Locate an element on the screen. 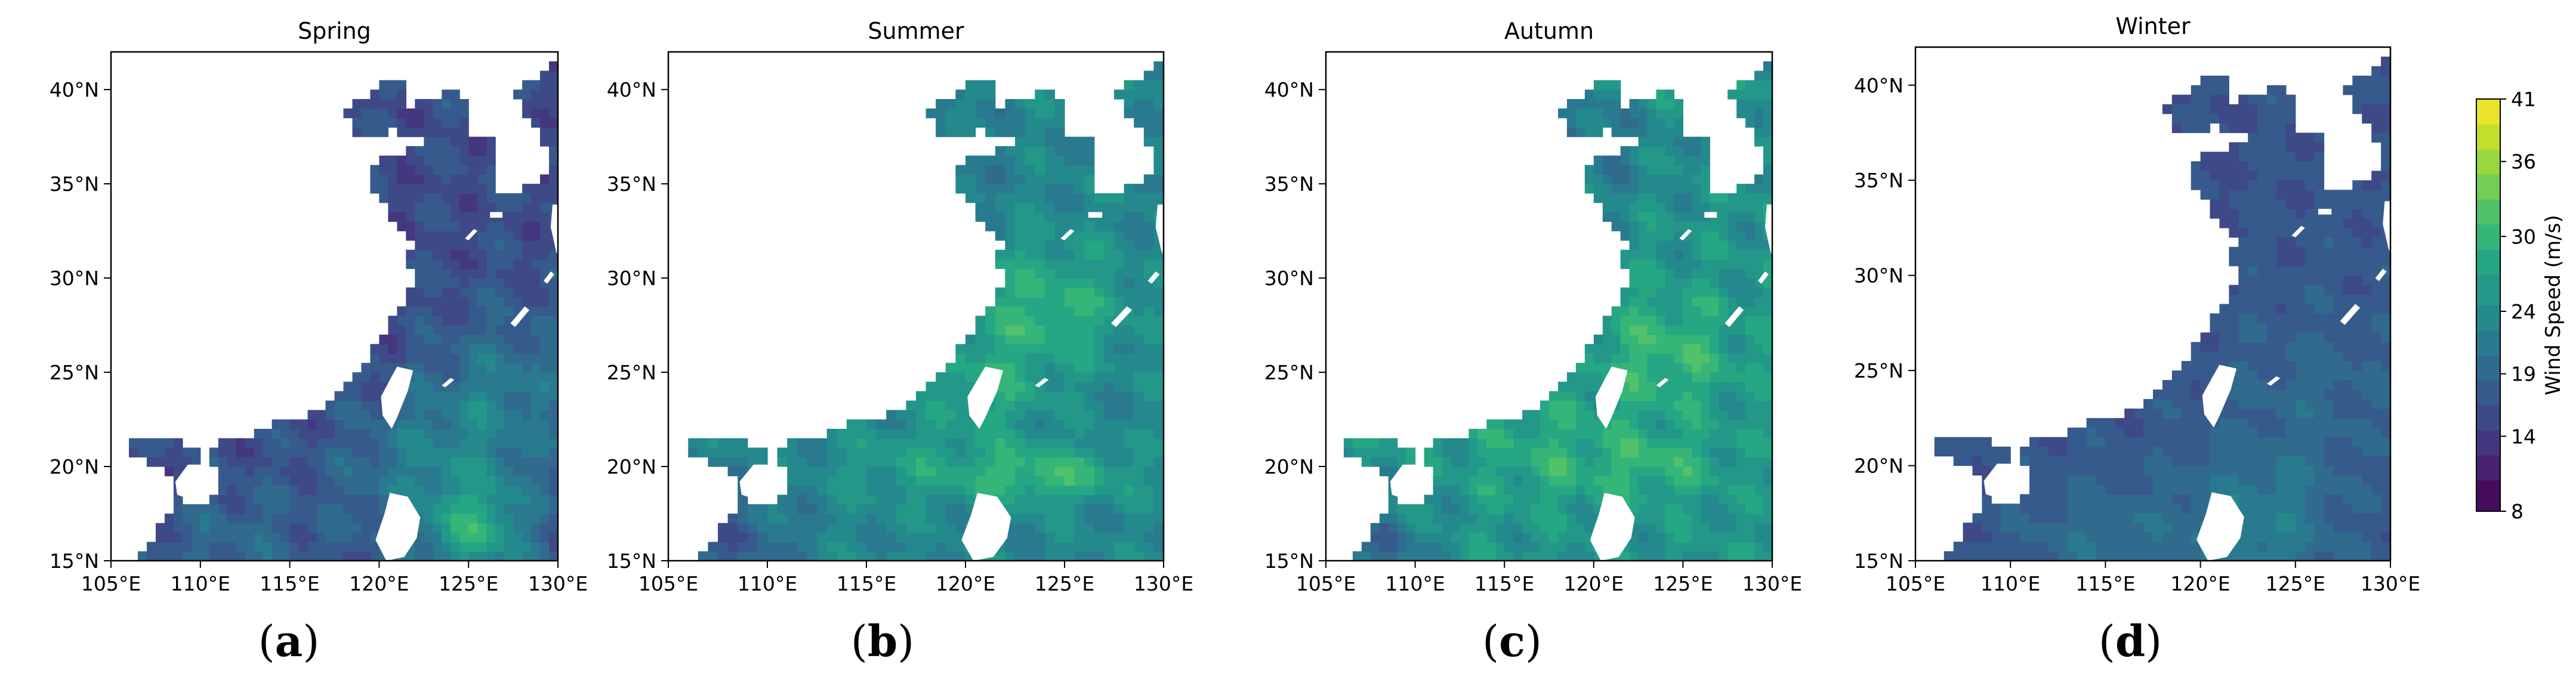 The image size is (2576, 686). panel-title: Autumn is located at coordinates (1549, 31).